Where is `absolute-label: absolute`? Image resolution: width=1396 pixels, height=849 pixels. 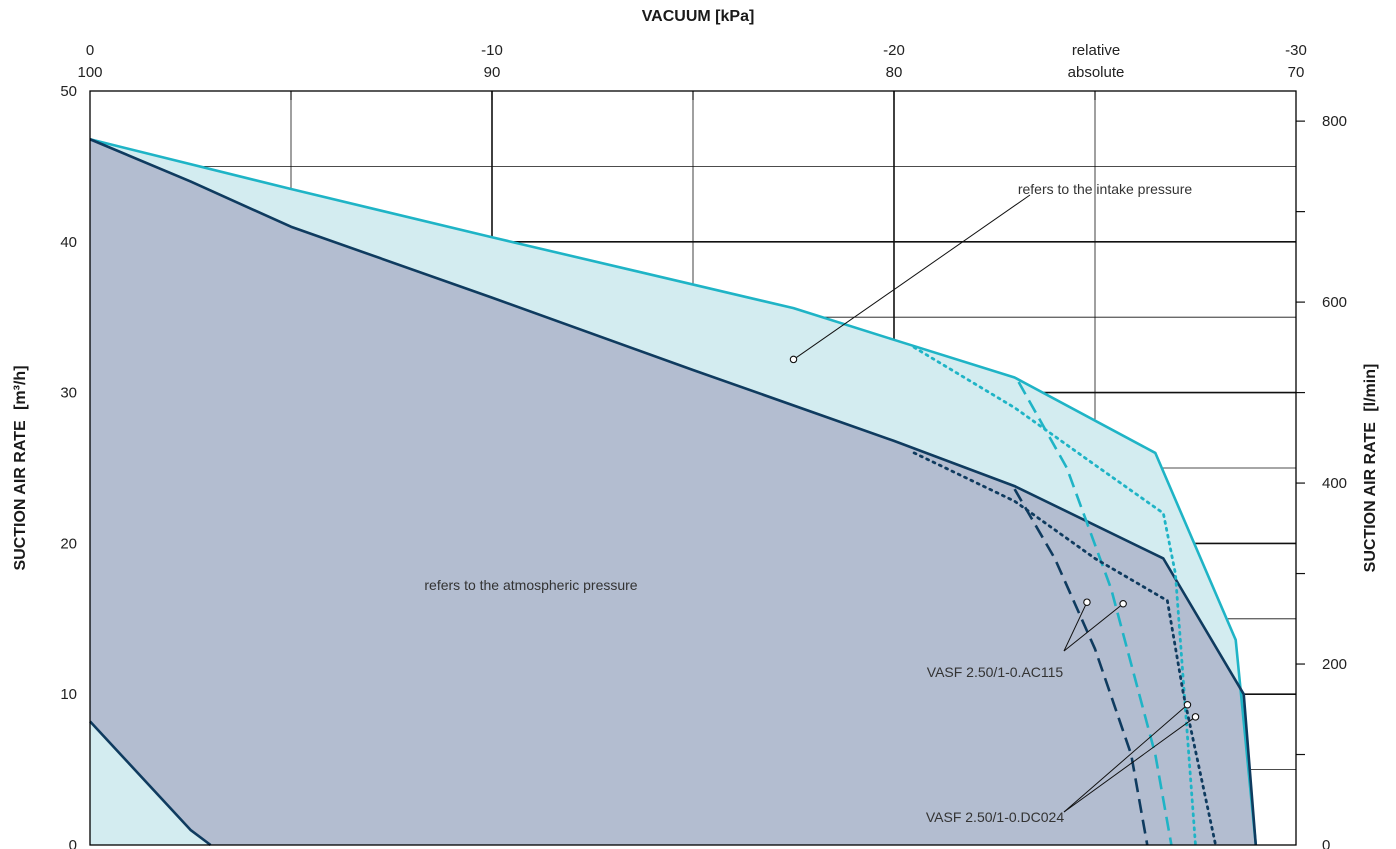 absolute-label: absolute is located at coordinates (1096, 72).